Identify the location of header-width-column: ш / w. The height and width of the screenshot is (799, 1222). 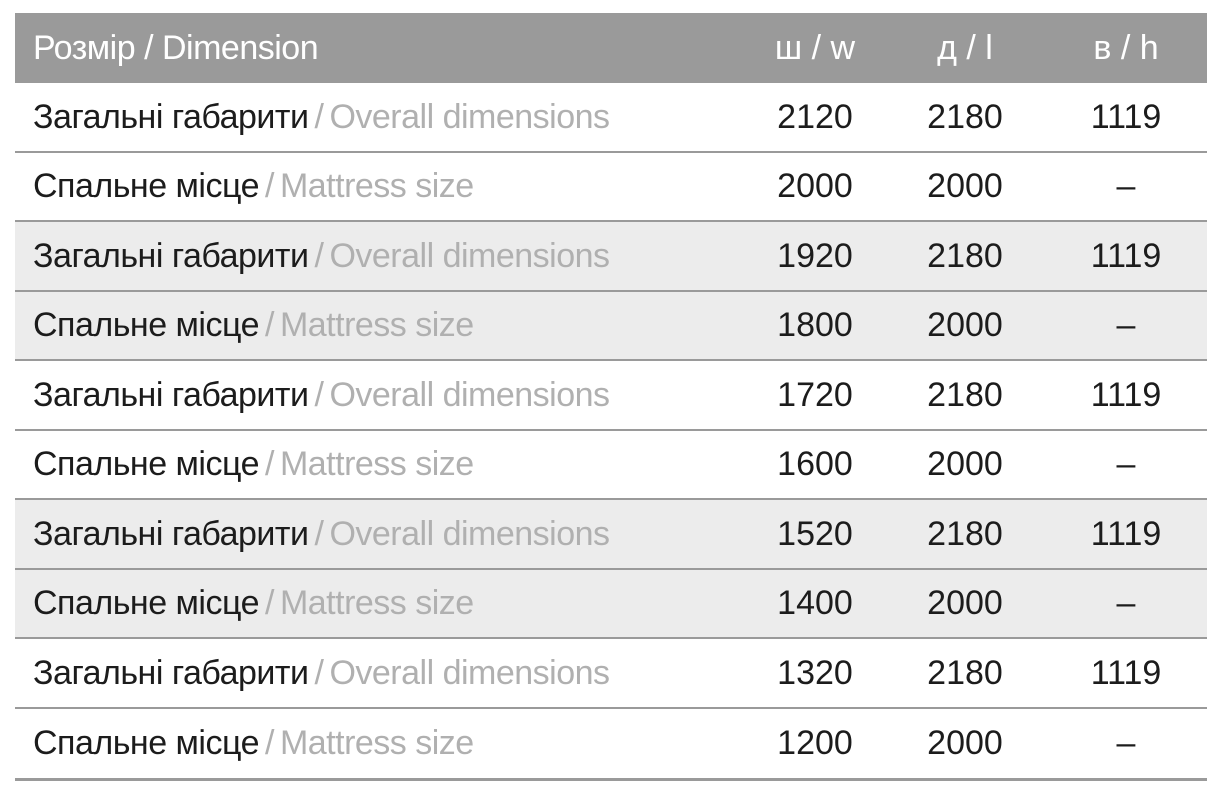
(815, 48).